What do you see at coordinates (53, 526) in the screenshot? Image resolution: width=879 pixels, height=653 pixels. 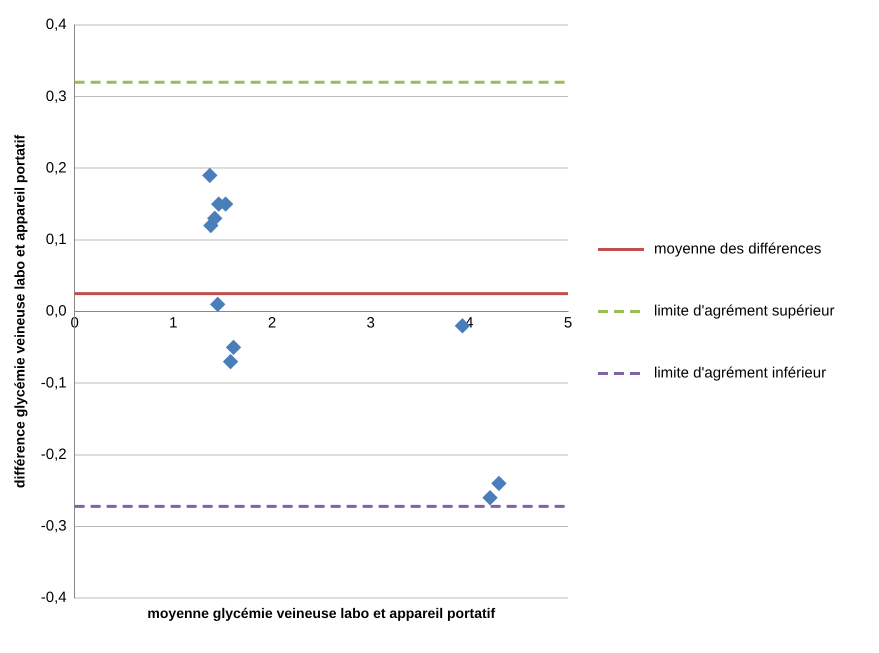 I see `y-tick-label: -0,3` at bounding box center [53, 526].